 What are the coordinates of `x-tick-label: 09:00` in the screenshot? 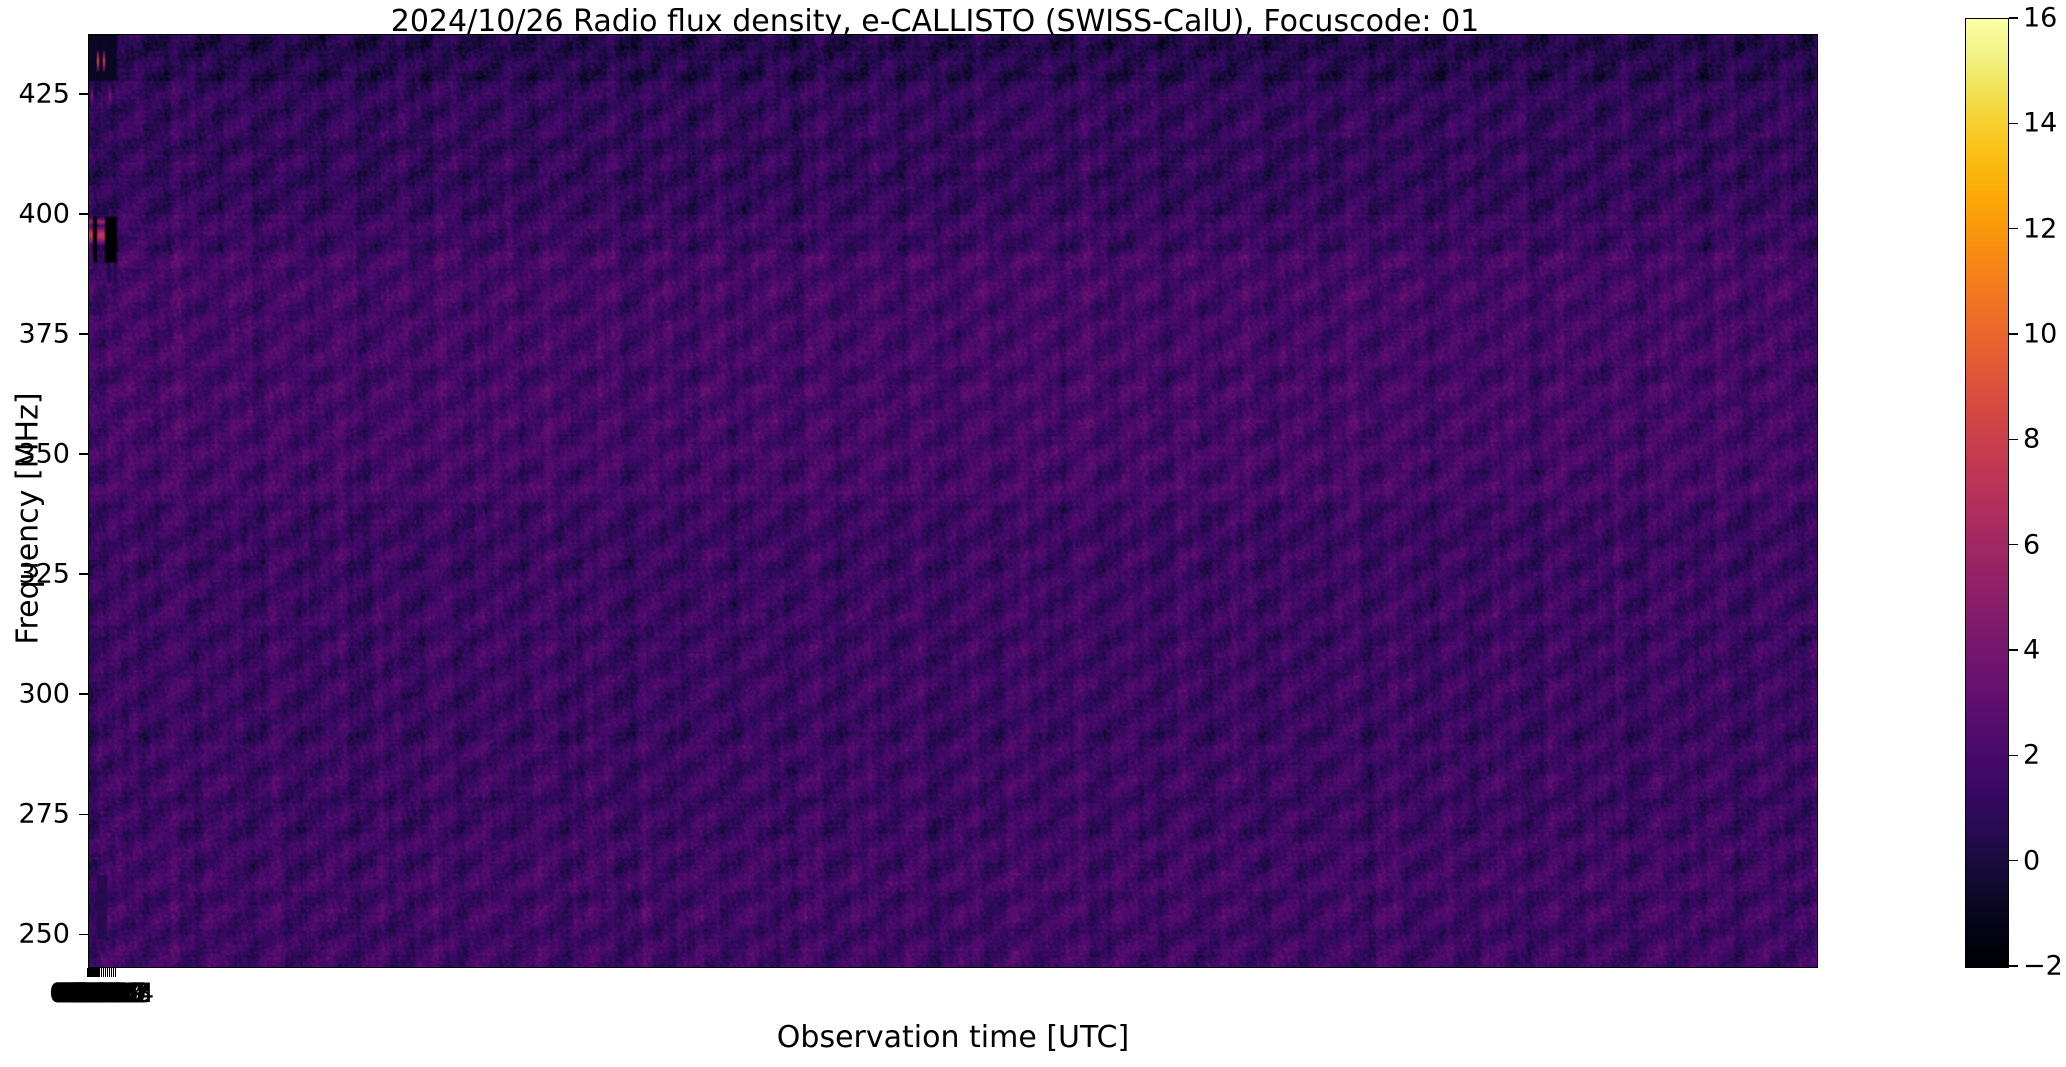 It's located at (88, 993).